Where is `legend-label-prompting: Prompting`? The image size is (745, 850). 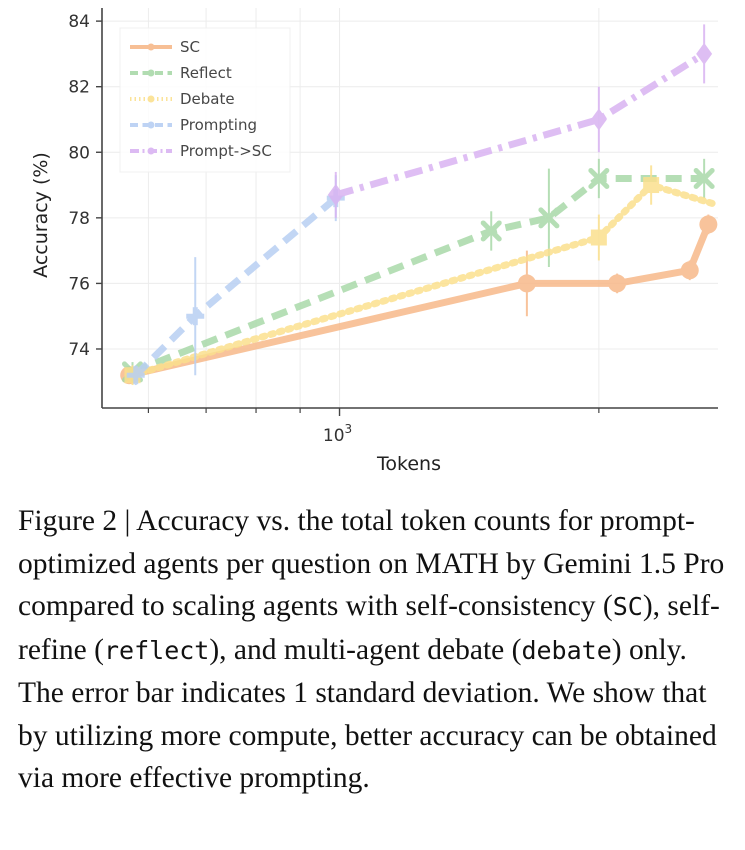 legend-label-prompting: Prompting is located at coordinates (218, 125).